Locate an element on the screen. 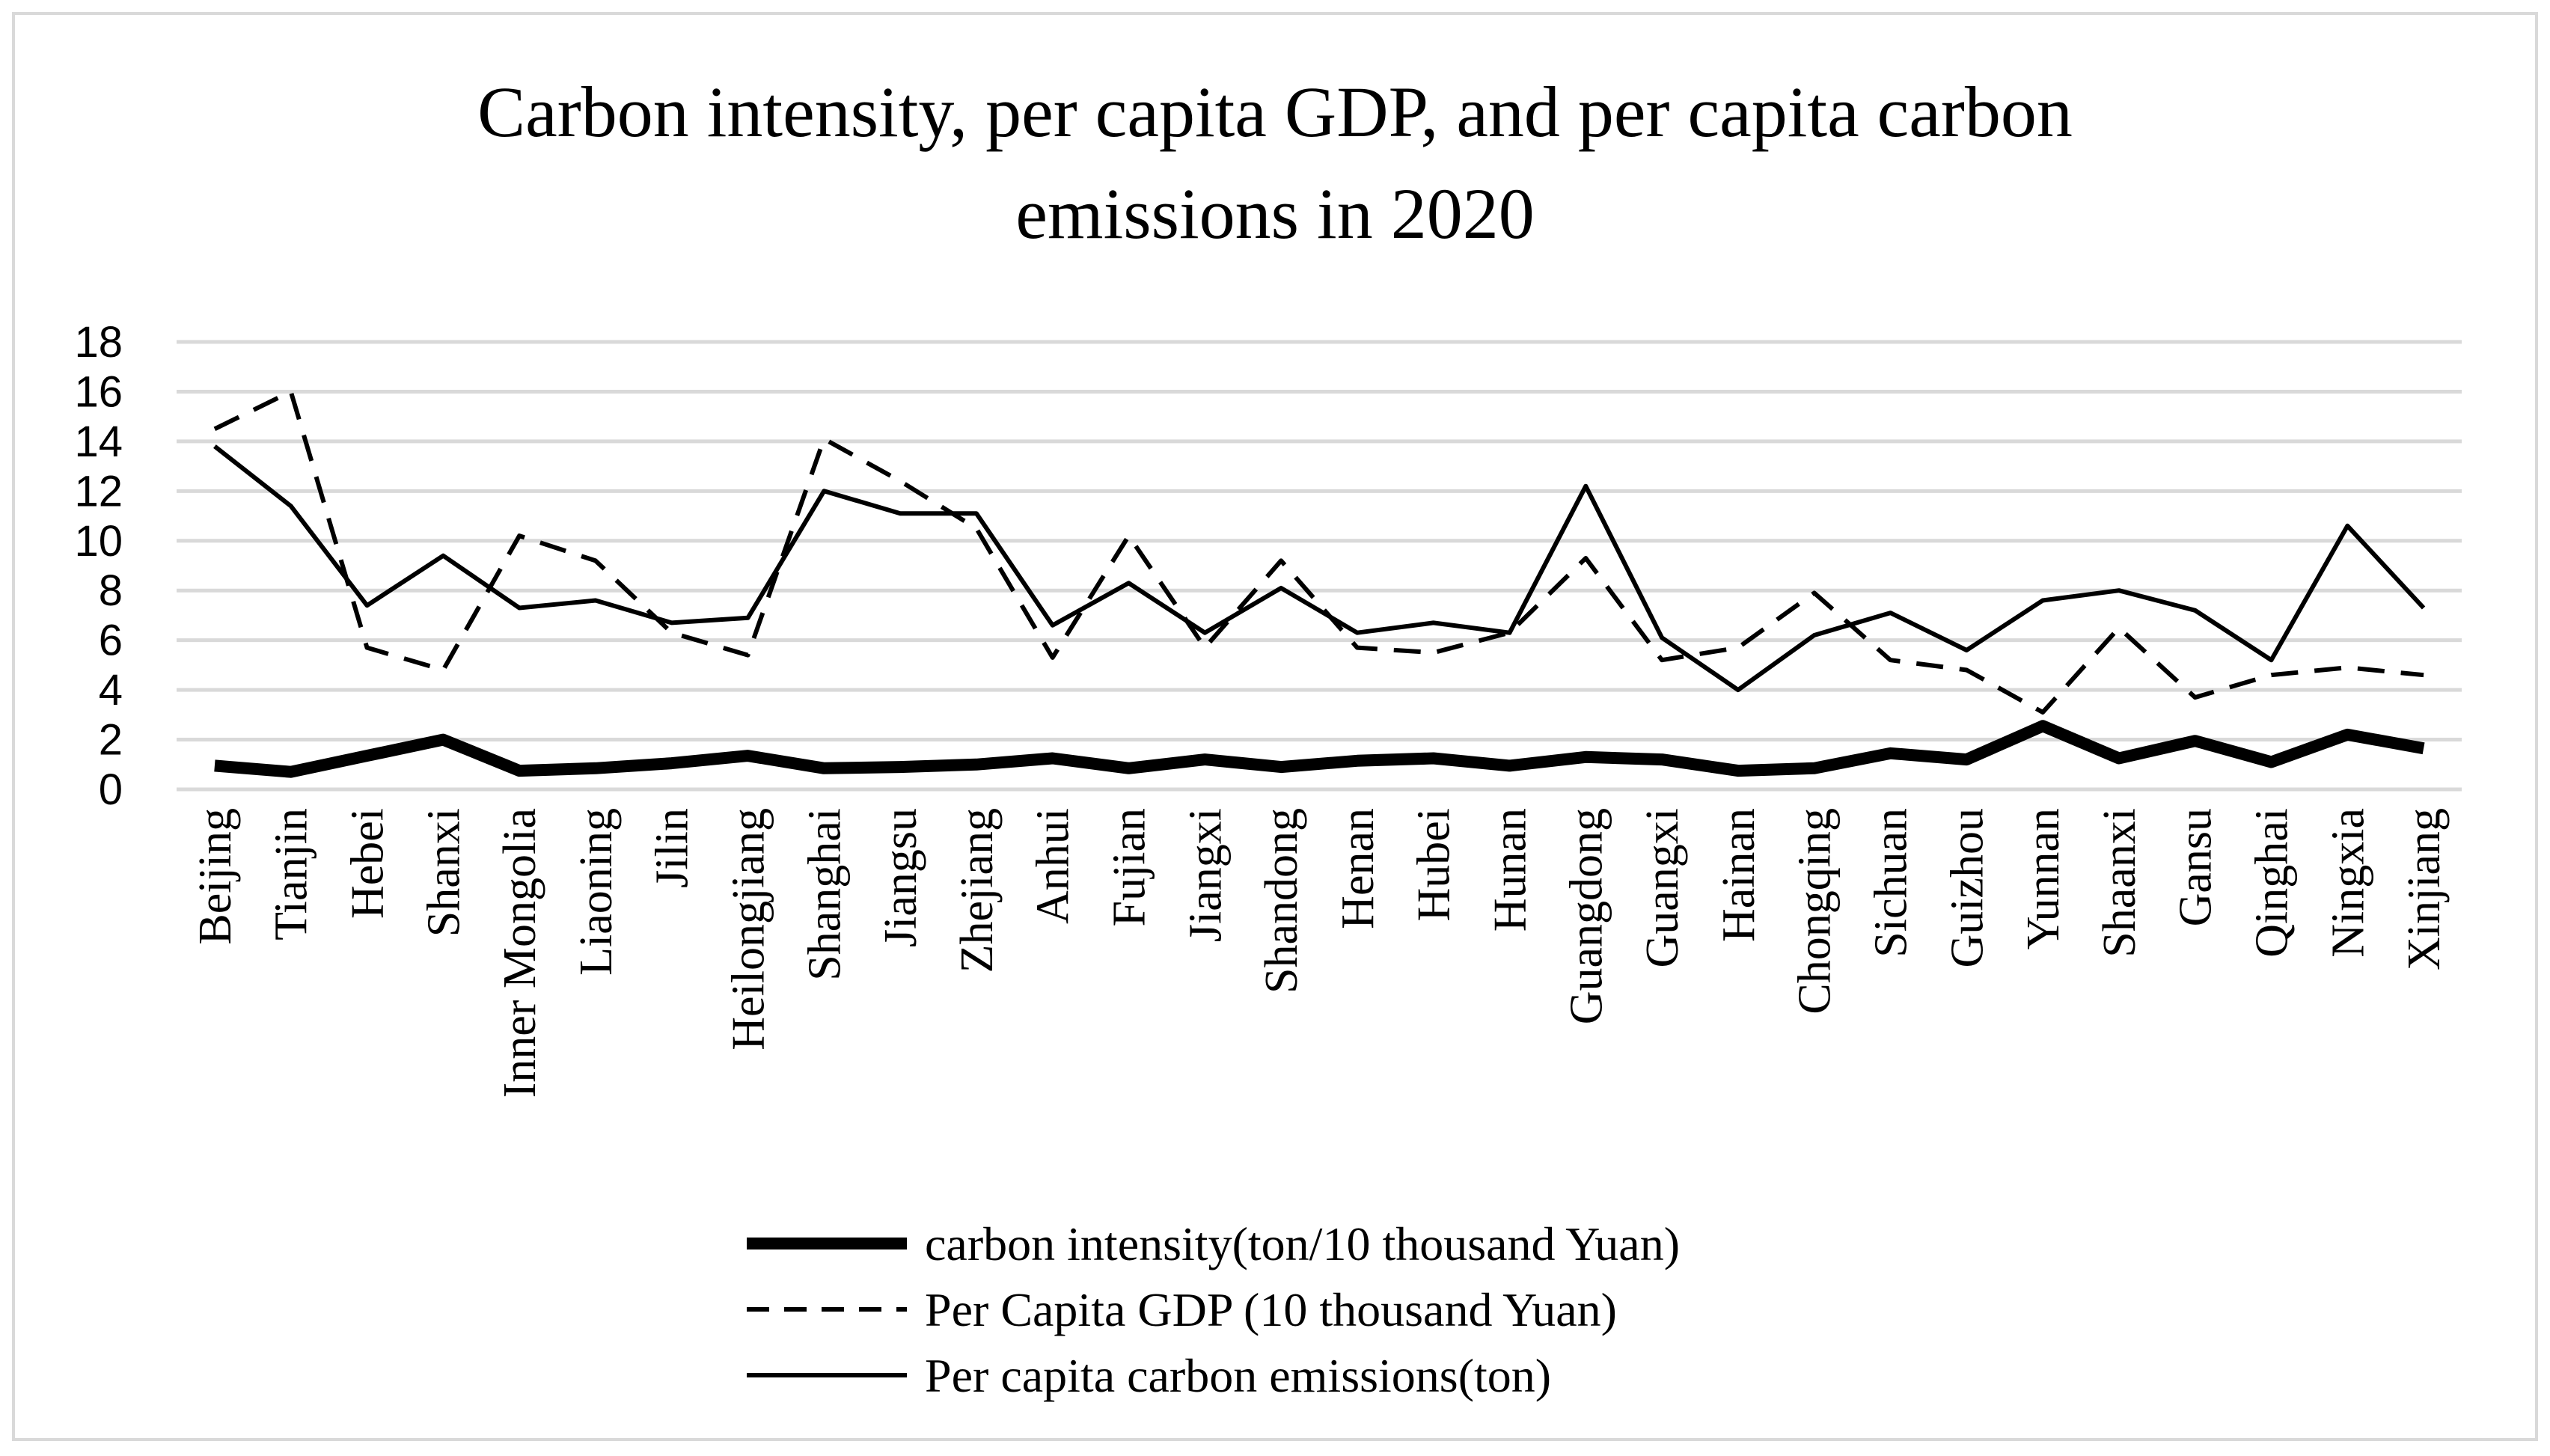 This screenshot has height=1456, width=2550. legend-label: carbon intensity(ton/10 thousand Yuan) is located at coordinates (1302, 1243).